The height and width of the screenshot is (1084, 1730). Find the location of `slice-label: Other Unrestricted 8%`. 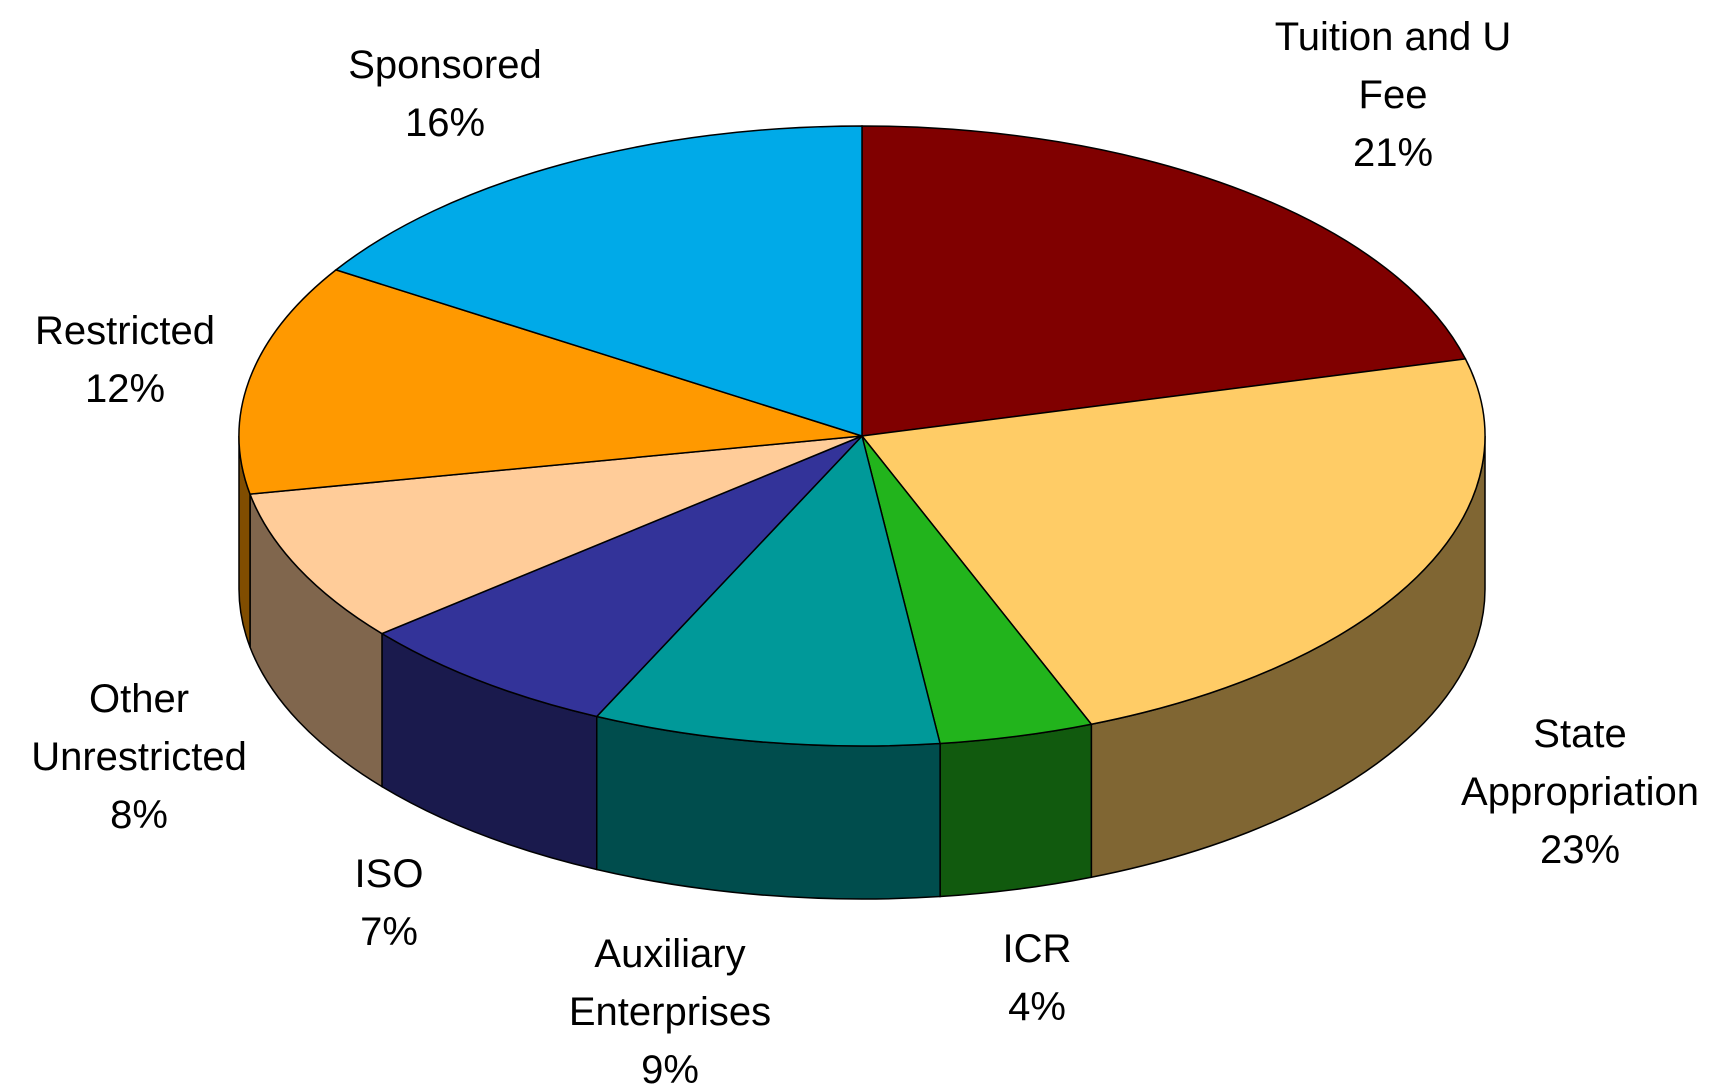

slice-label: Other Unrestricted 8% is located at coordinates (139, 757).